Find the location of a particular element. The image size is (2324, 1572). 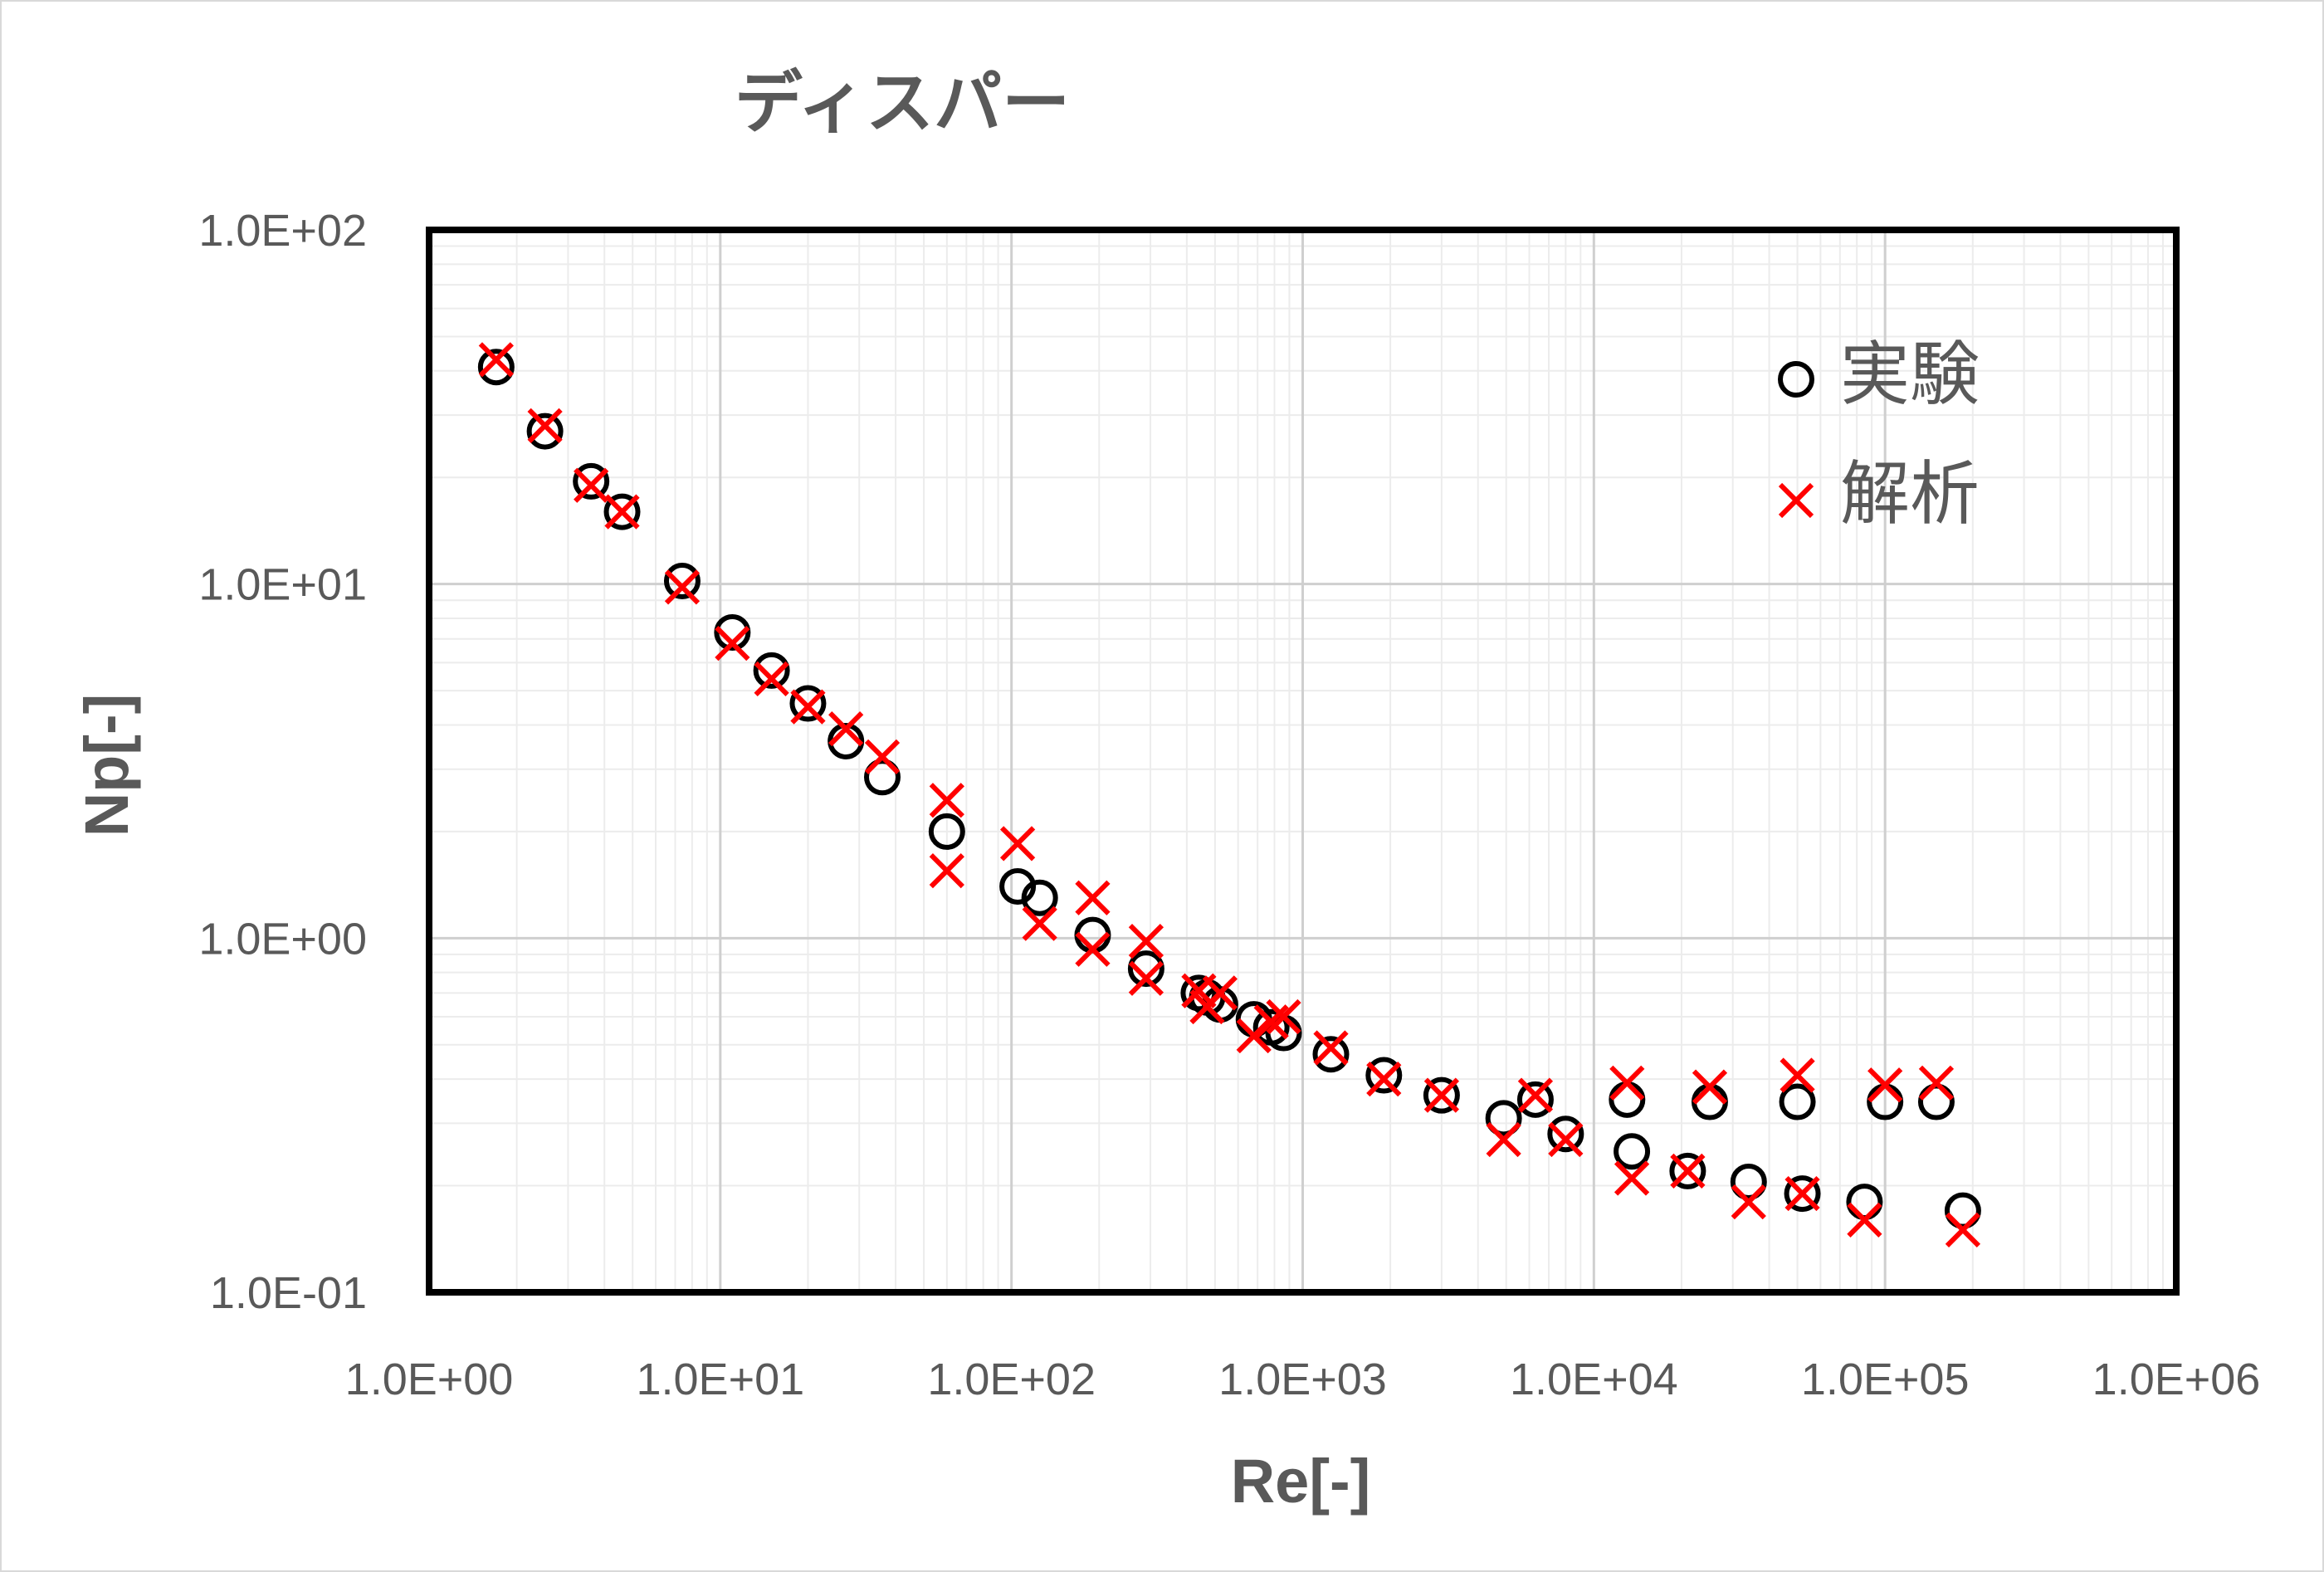

legend-marker-x is located at coordinates (1796, 501).